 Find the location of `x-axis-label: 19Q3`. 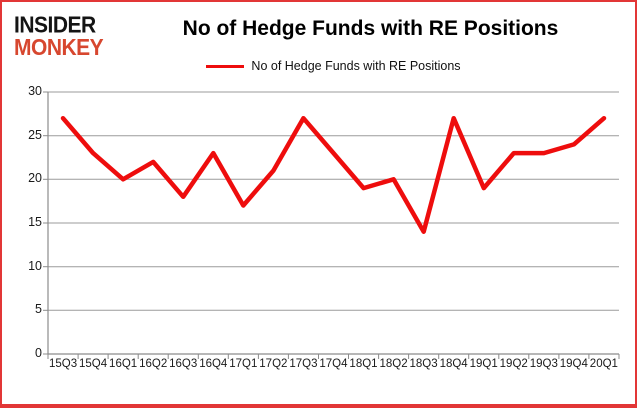

x-axis-label: 19Q3 is located at coordinates (543, 364).